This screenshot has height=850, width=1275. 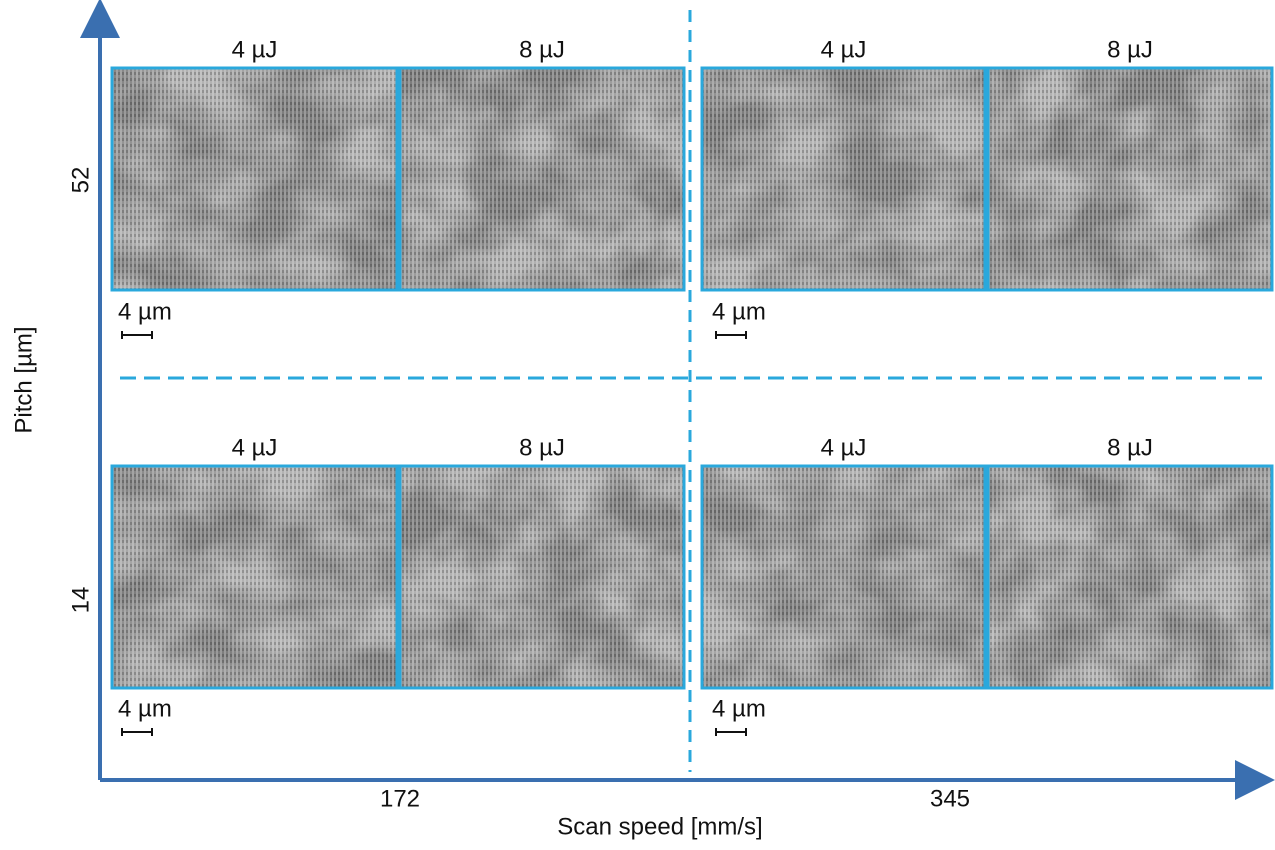 I want to click on x-axis-label: Scan speed [mm/s], so click(x=659, y=826).